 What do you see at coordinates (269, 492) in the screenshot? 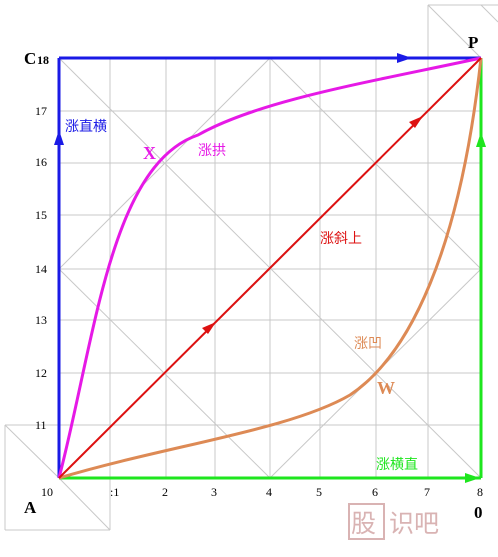
I see `x-tick: 4` at bounding box center [269, 492].